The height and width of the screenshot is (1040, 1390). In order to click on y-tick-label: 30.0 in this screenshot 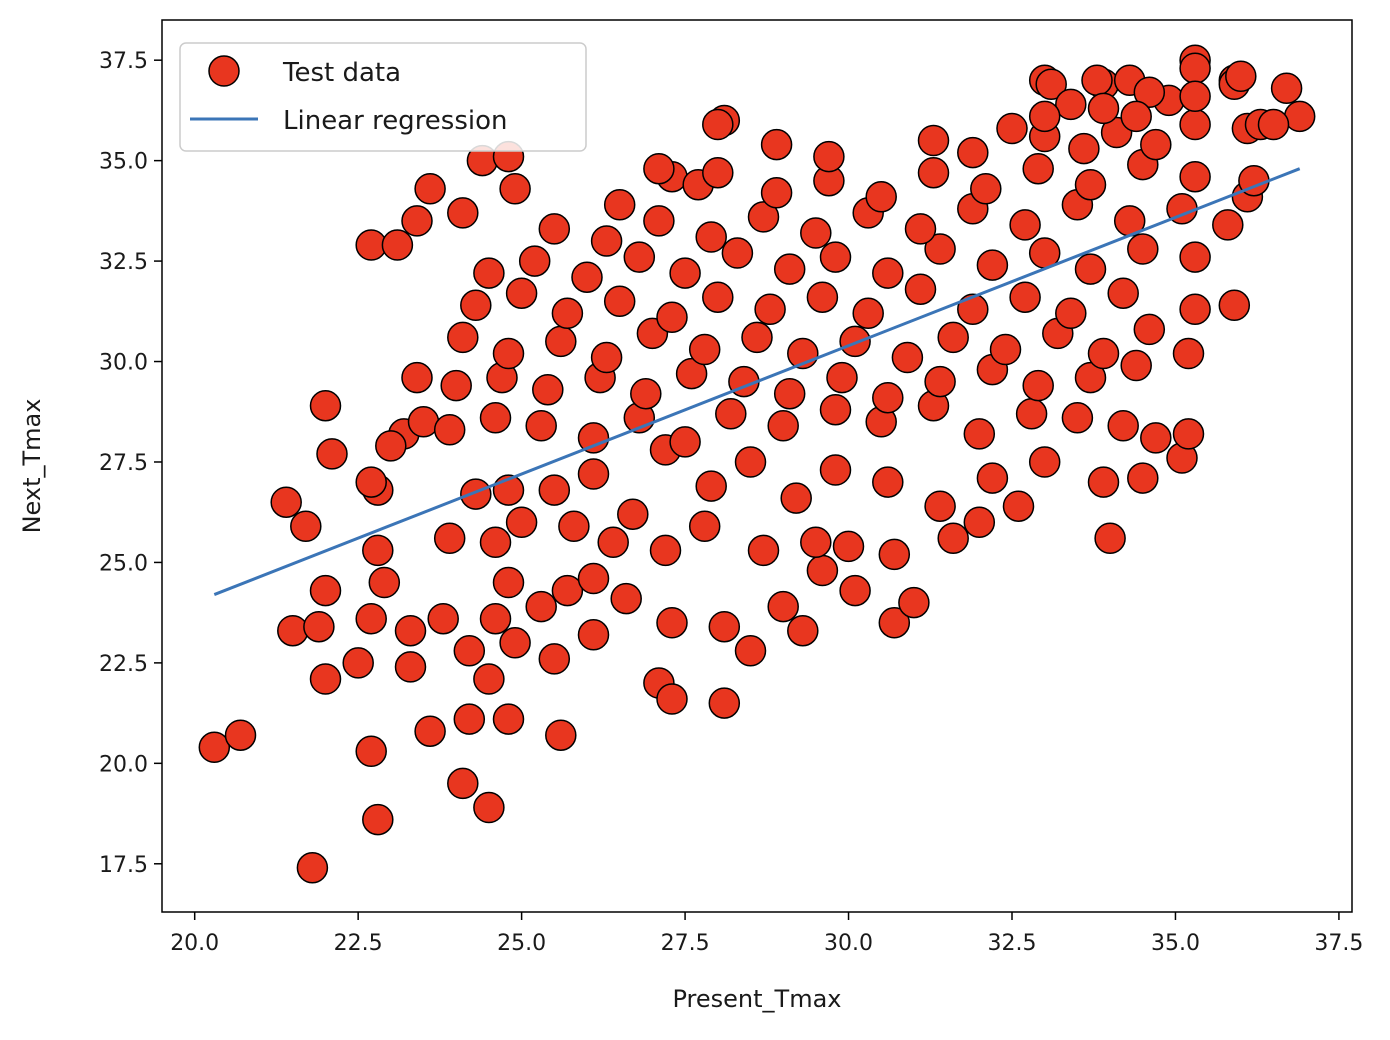, I will do `click(123, 363)`.